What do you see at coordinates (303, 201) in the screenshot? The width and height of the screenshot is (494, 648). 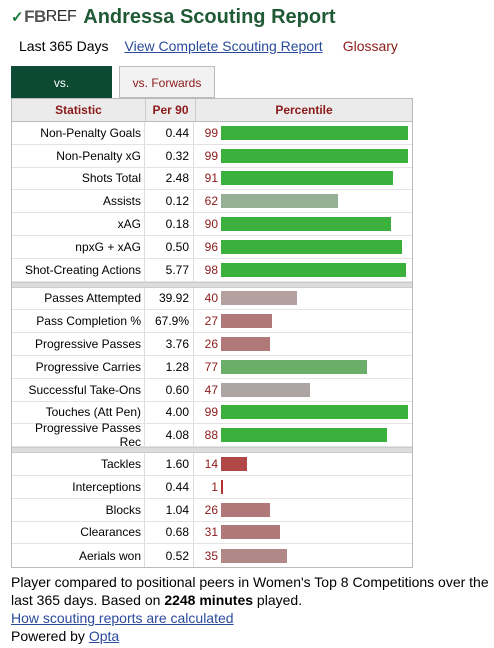 I see `percentile-cell: 62` at bounding box center [303, 201].